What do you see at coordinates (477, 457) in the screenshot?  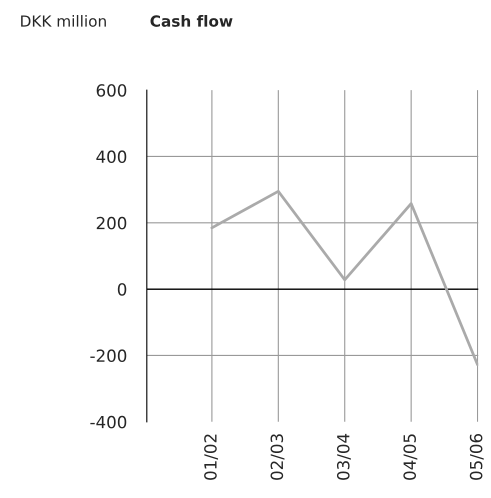 I see `x-tick-label: 05/06` at bounding box center [477, 457].